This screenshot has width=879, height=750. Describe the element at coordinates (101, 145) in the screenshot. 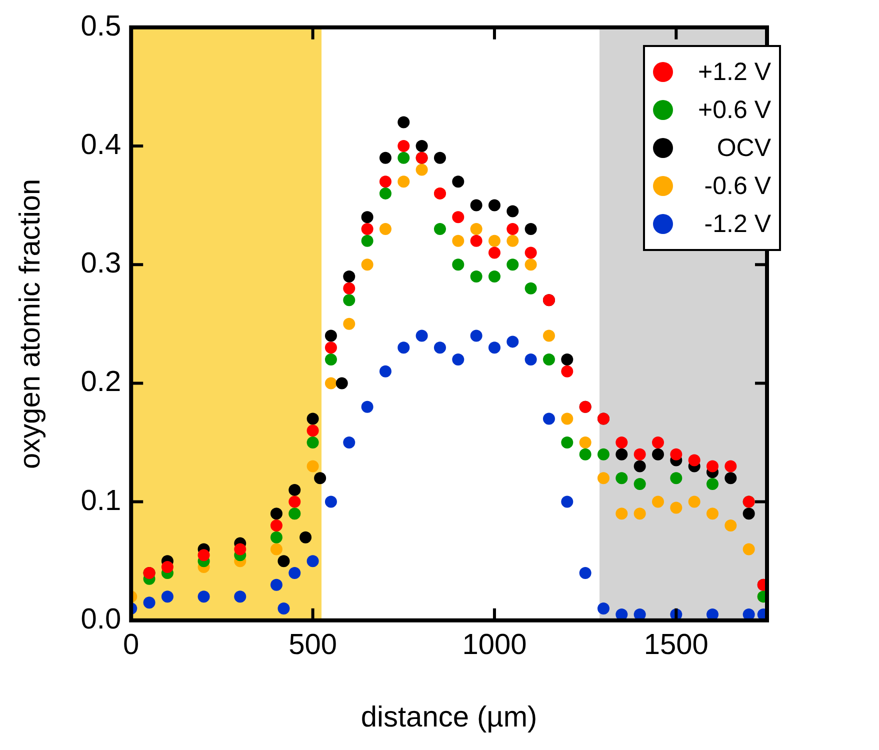

I see `y-tick-label: 0.4` at that location.